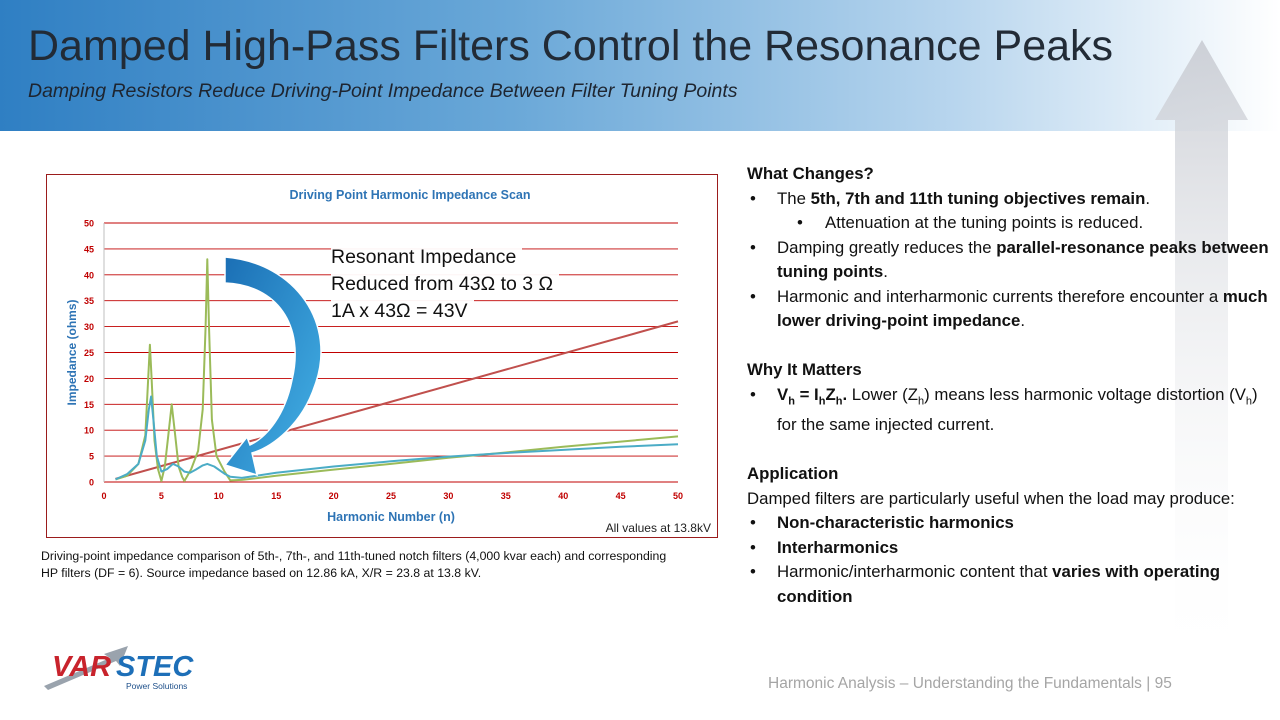  Describe the element at coordinates (219, 496) in the screenshot. I see `x-tick-label: 10` at that location.